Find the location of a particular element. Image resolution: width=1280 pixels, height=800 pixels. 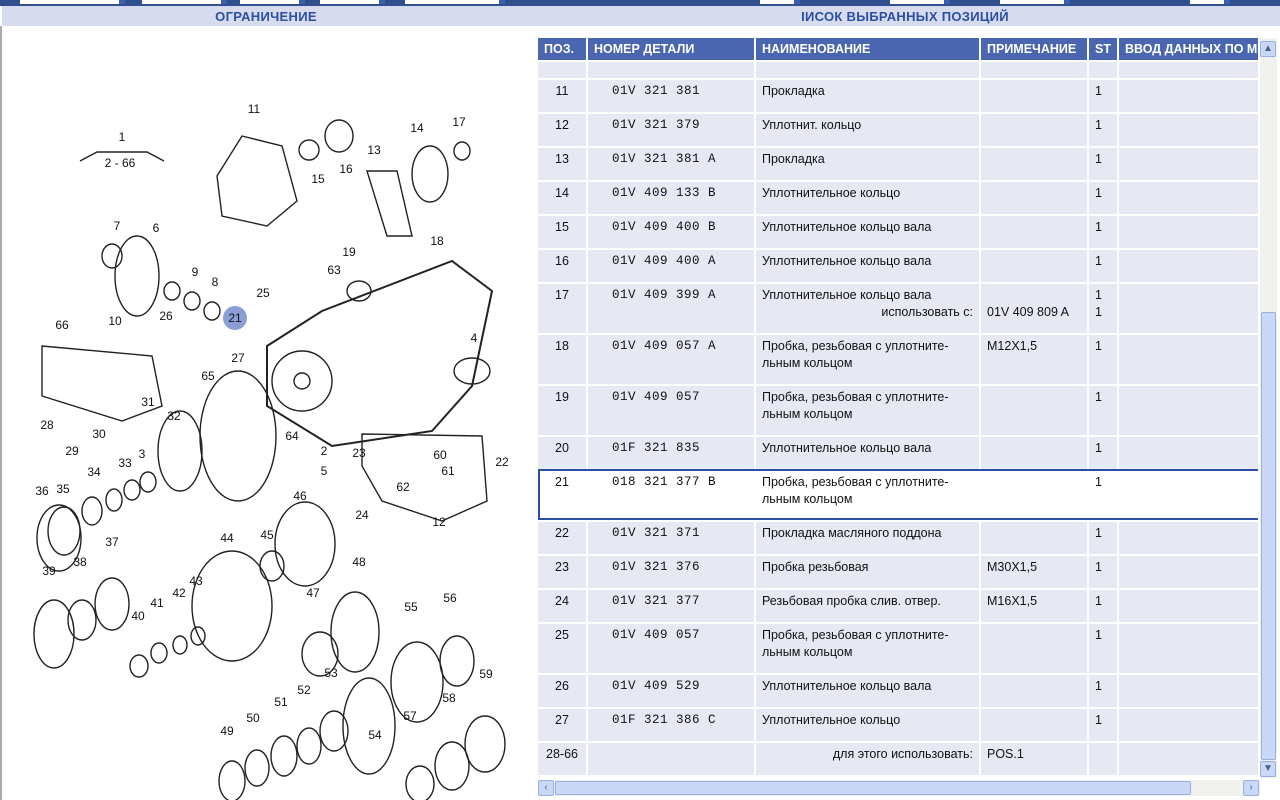

callout-9: 9 is located at coordinates (195, 272).